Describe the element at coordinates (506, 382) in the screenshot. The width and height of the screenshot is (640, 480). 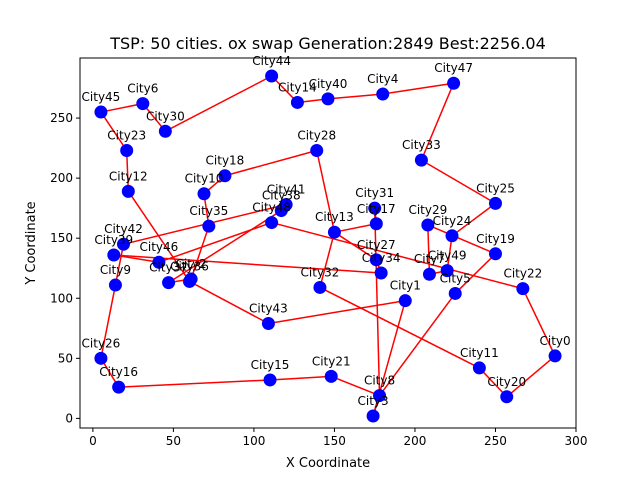
I see `city-label: City20` at that location.